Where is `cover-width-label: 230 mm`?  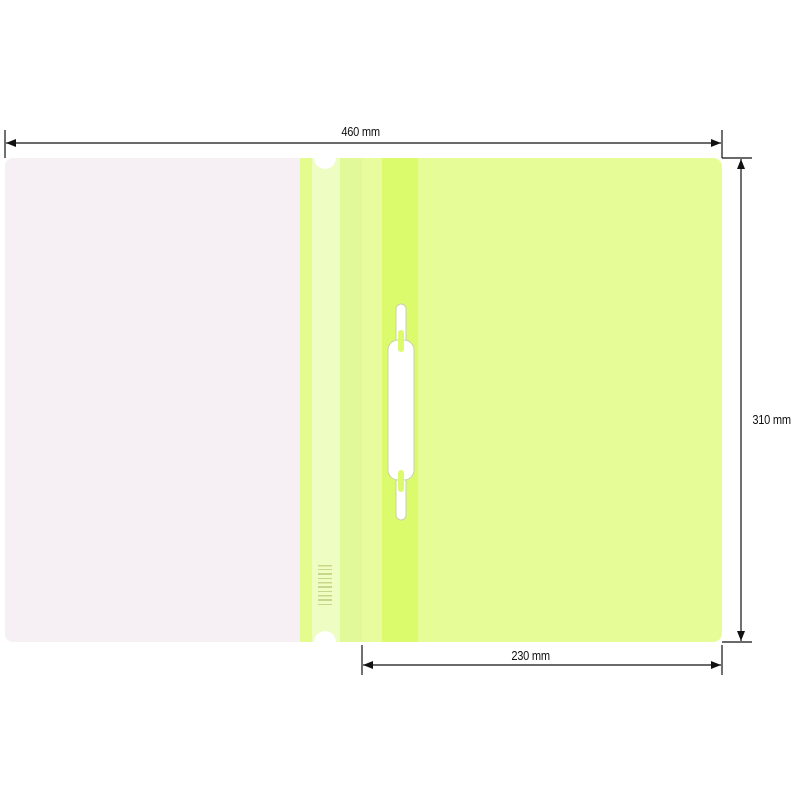 cover-width-label: 230 mm is located at coordinates (530, 655).